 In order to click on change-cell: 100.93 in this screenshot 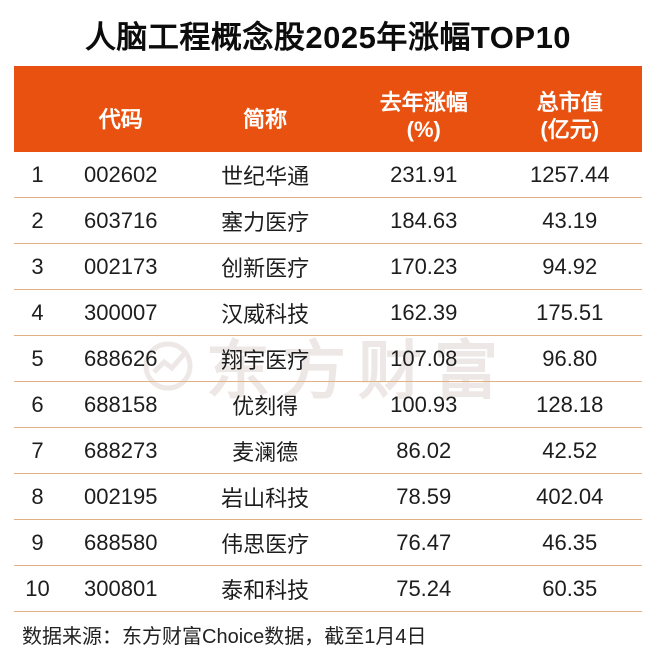, I will do `click(424, 404)`.